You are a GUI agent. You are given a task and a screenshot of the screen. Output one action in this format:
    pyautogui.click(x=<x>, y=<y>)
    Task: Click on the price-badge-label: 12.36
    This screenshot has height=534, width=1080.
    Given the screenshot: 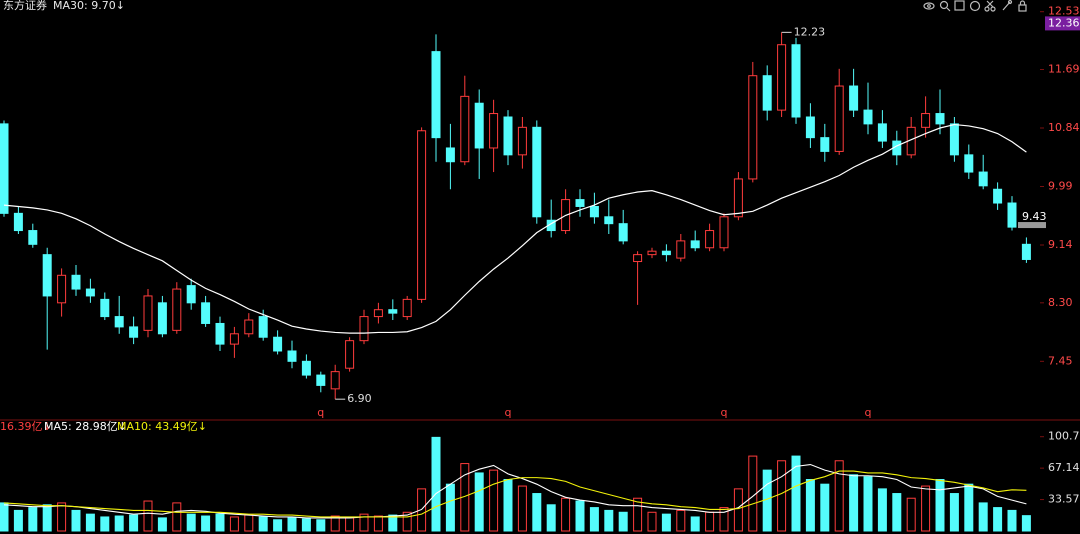 What is the action you would take?
    pyautogui.click(x=1064, y=22)
    